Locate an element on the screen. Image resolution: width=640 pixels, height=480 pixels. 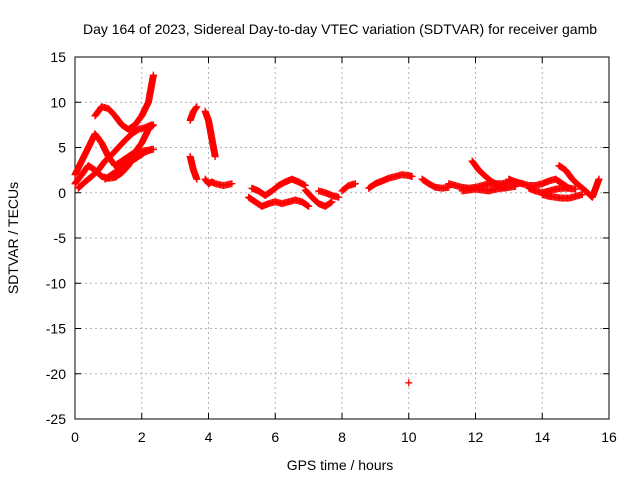
y-tick-label: 10 is located at coordinates (58, 102).